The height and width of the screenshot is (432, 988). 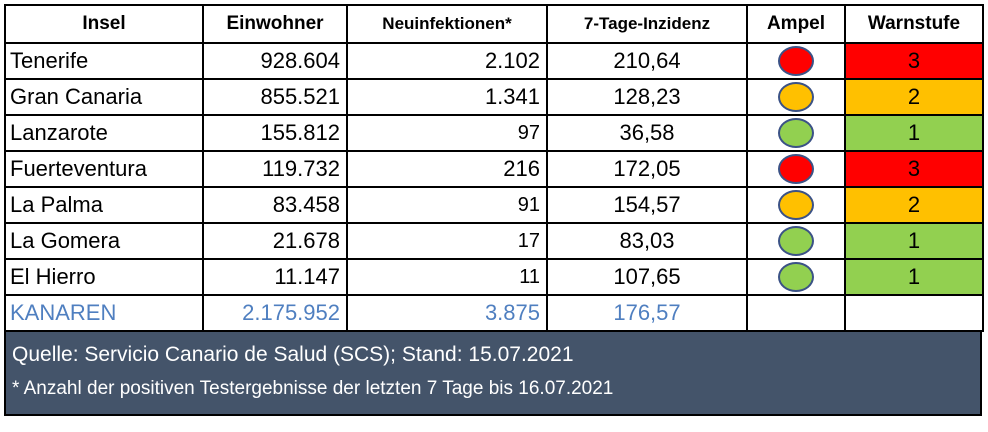 I want to click on cell-neuinfektionen: 216, so click(x=447, y=169).